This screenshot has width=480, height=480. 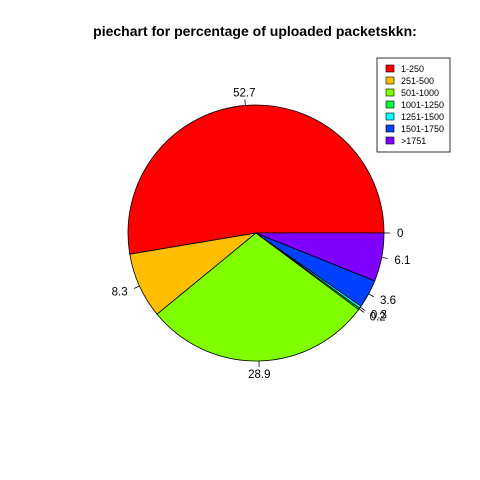 What do you see at coordinates (422, 129) in the screenshot?
I see `legend-entry: 1501-1750` at bounding box center [422, 129].